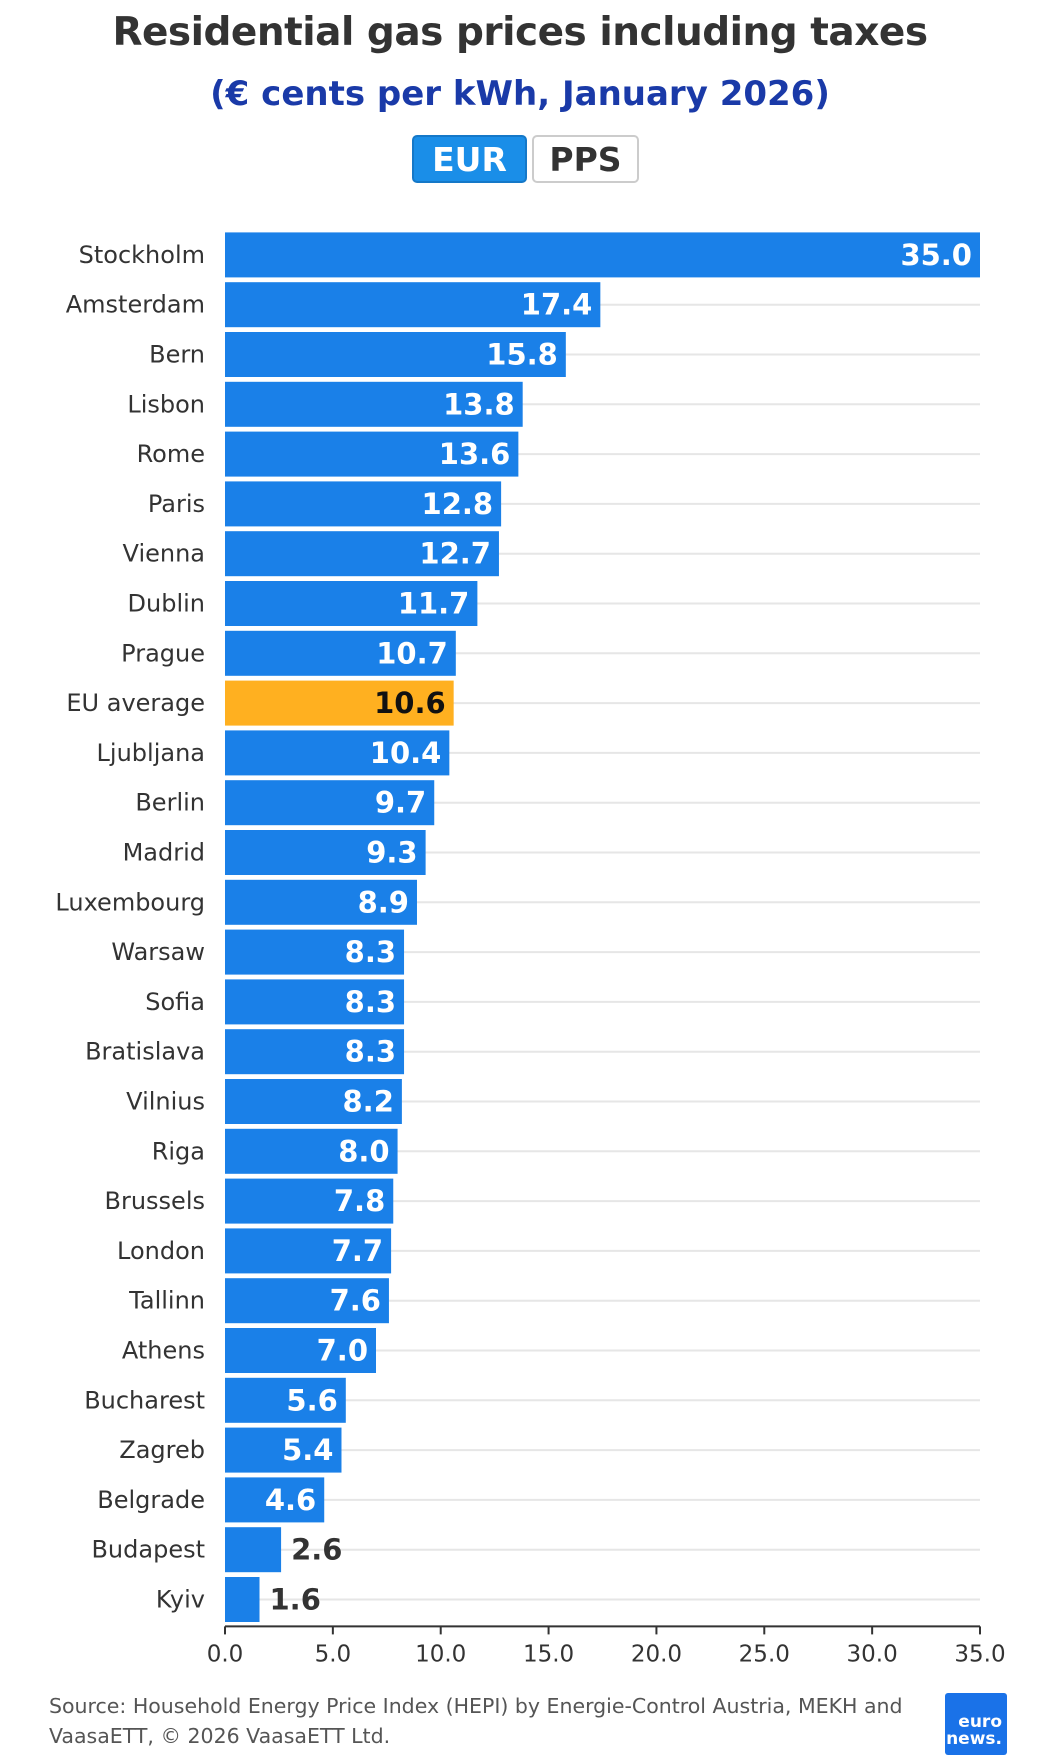 This screenshot has width=1040, height=1764. What do you see at coordinates (165, 1102) in the screenshot?
I see `category-label: Vilnius` at bounding box center [165, 1102].